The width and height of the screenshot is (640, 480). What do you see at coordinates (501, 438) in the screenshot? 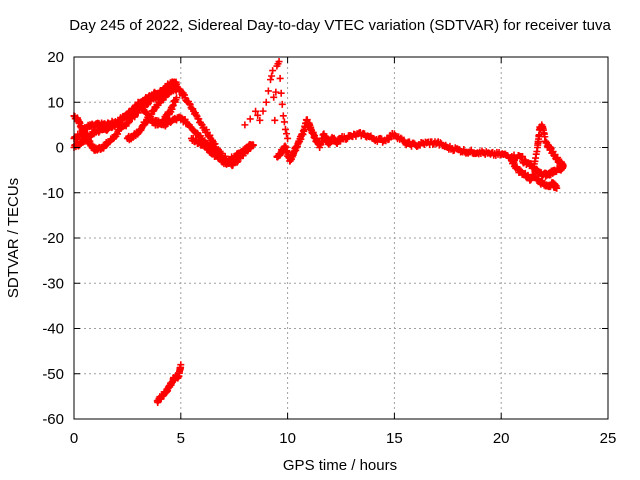
I see `x-tick-label: 20` at bounding box center [501, 438].